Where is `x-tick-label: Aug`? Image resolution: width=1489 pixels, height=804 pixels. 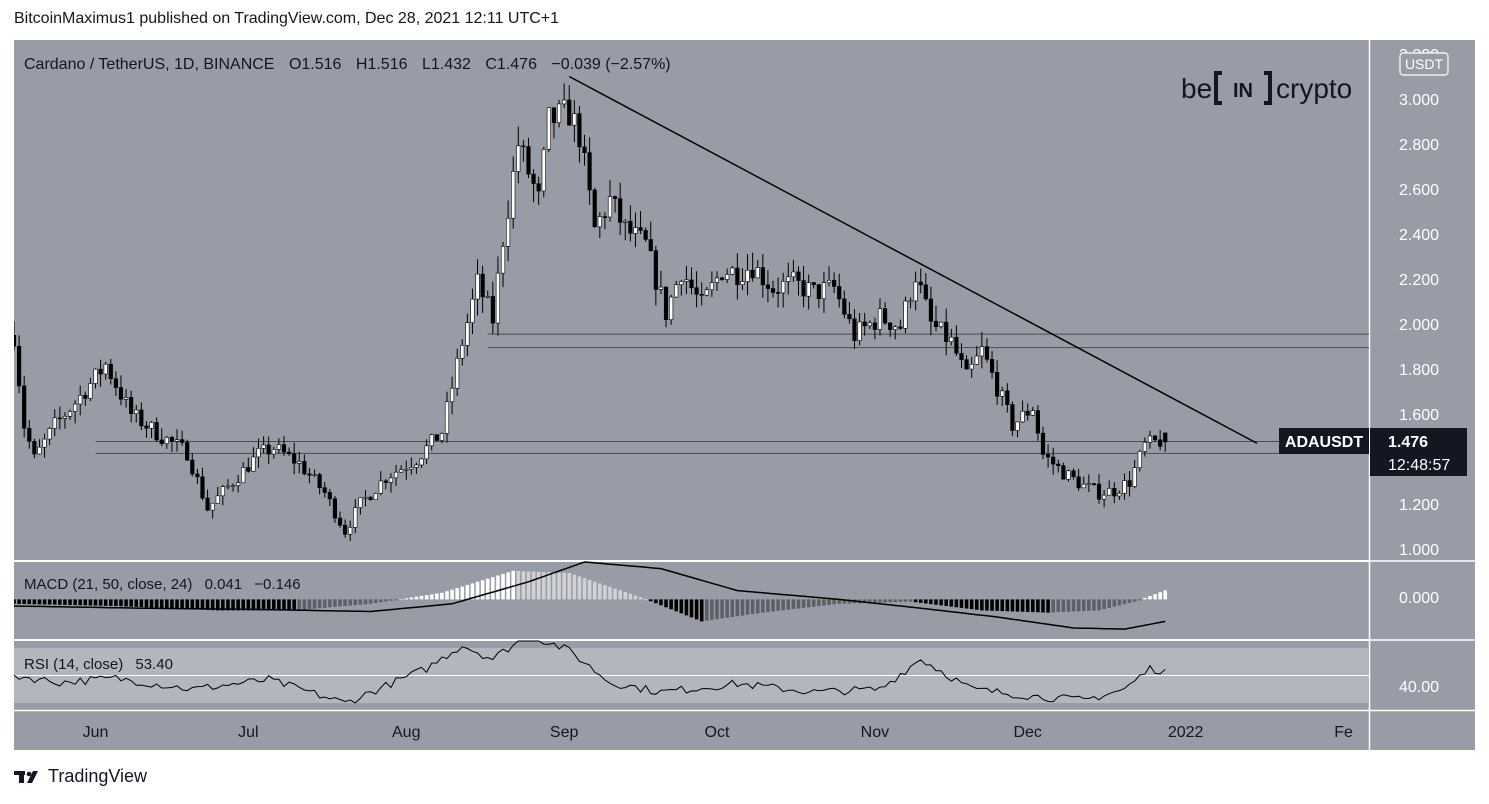
x-tick-label: Aug is located at coordinates (406, 732).